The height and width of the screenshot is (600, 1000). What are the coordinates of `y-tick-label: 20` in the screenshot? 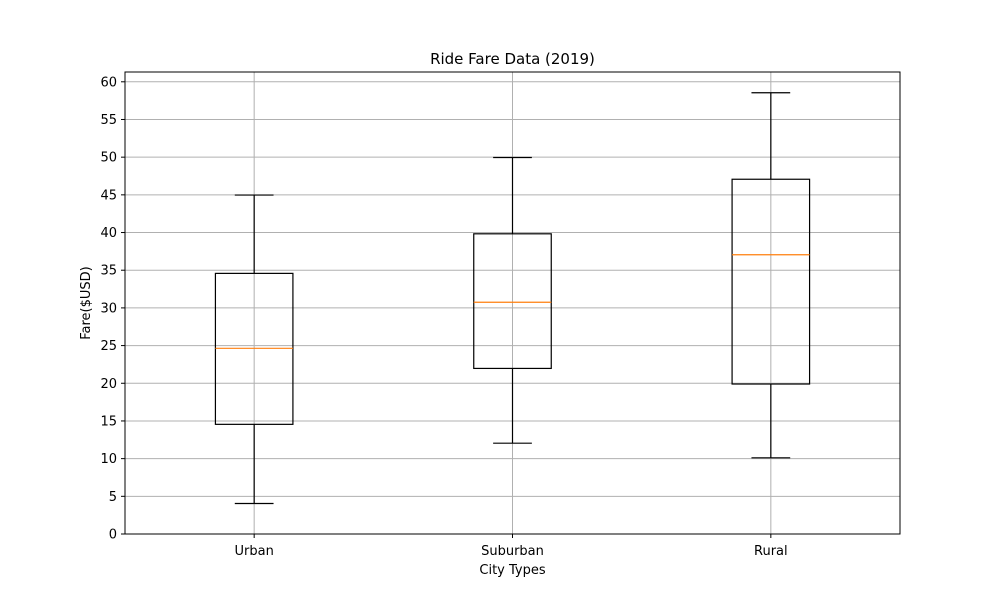 It's located at (108, 384).